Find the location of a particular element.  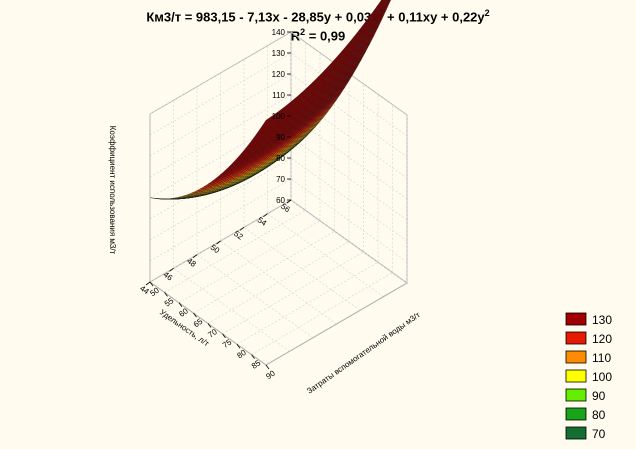

y-tick-label: 46 is located at coordinates (168, 276).